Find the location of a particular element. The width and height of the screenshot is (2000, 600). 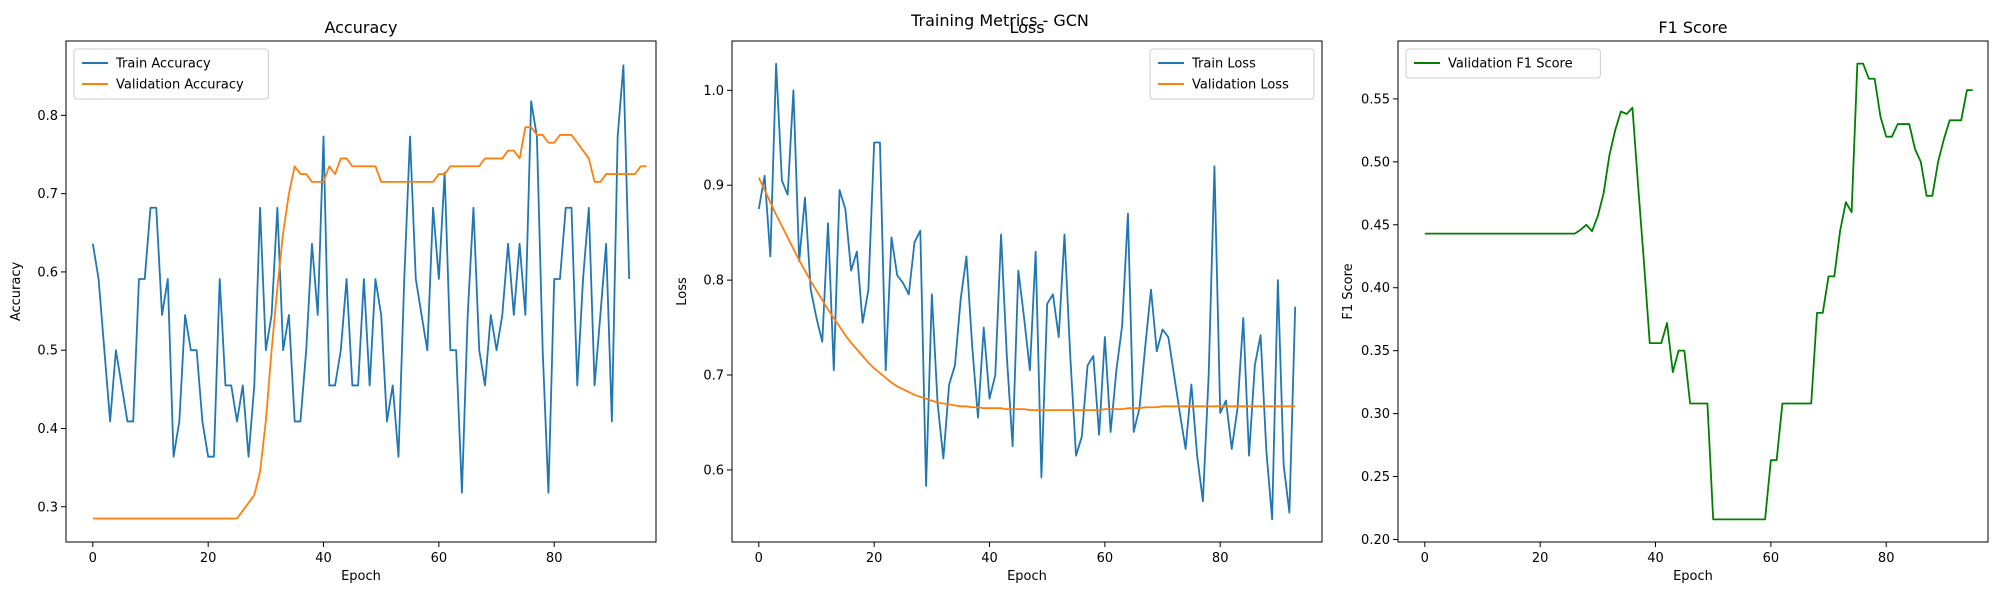

y-tick-label: 0.20 is located at coordinates (1375, 540).